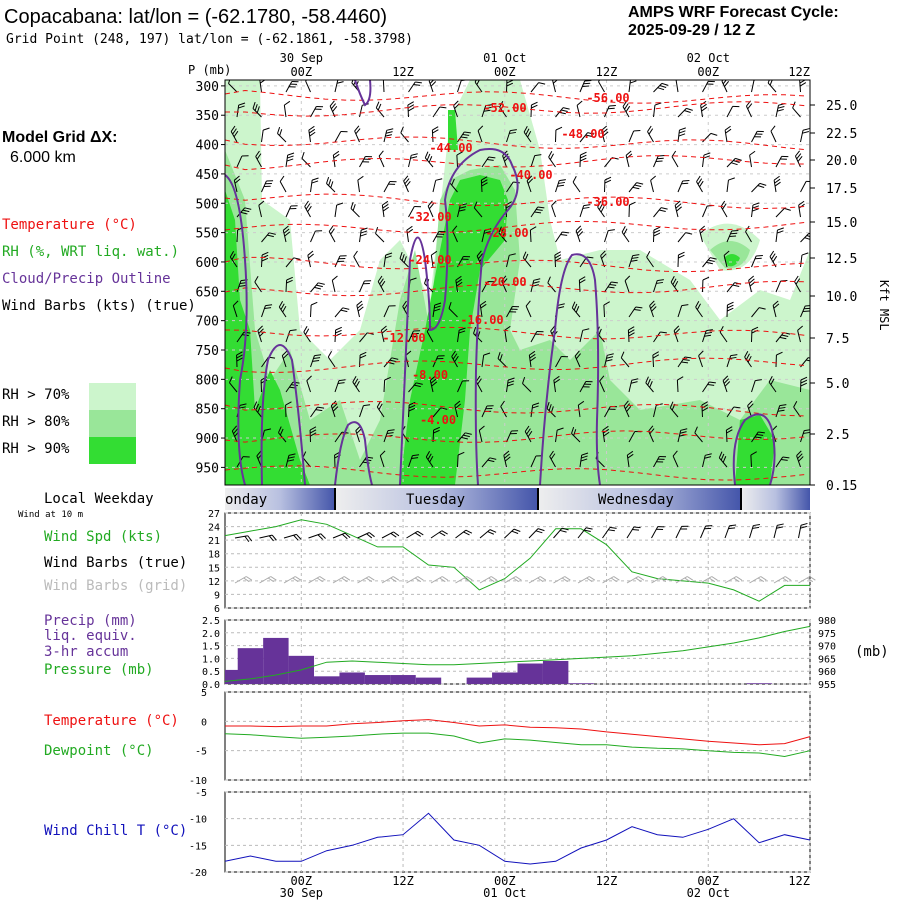 This screenshot has width=900, height=900. Describe the element at coordinates (403, 338) in the screenshot. I see `temperature-contour-label: -12.00` at that location.